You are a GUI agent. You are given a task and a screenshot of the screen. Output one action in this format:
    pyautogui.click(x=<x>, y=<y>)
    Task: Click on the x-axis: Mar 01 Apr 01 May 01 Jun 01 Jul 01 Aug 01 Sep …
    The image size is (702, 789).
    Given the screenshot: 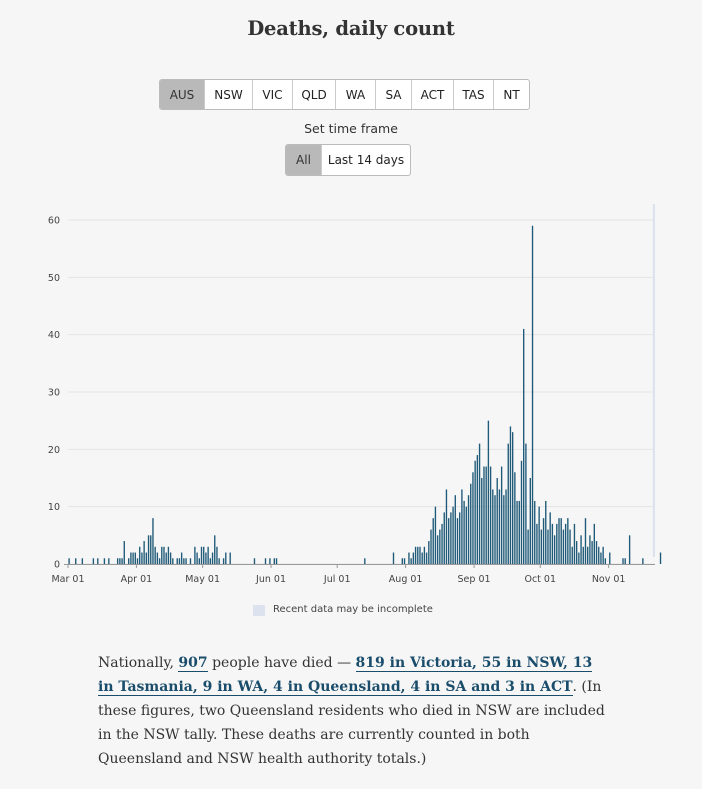 What is the action you would take?
    pyautogui.click(x=353, y=574)
    